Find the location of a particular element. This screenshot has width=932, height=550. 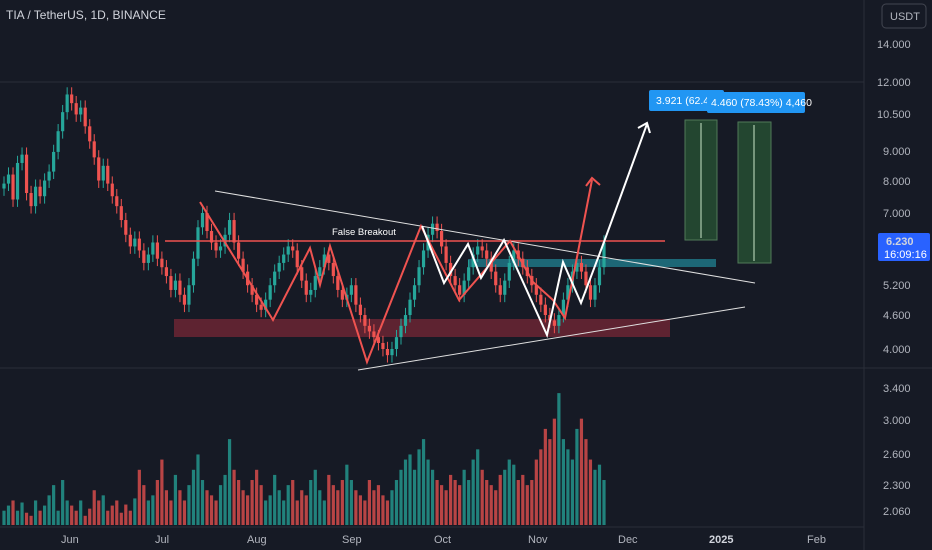

last-price: 6.230 is located at coordinates (900, 242).